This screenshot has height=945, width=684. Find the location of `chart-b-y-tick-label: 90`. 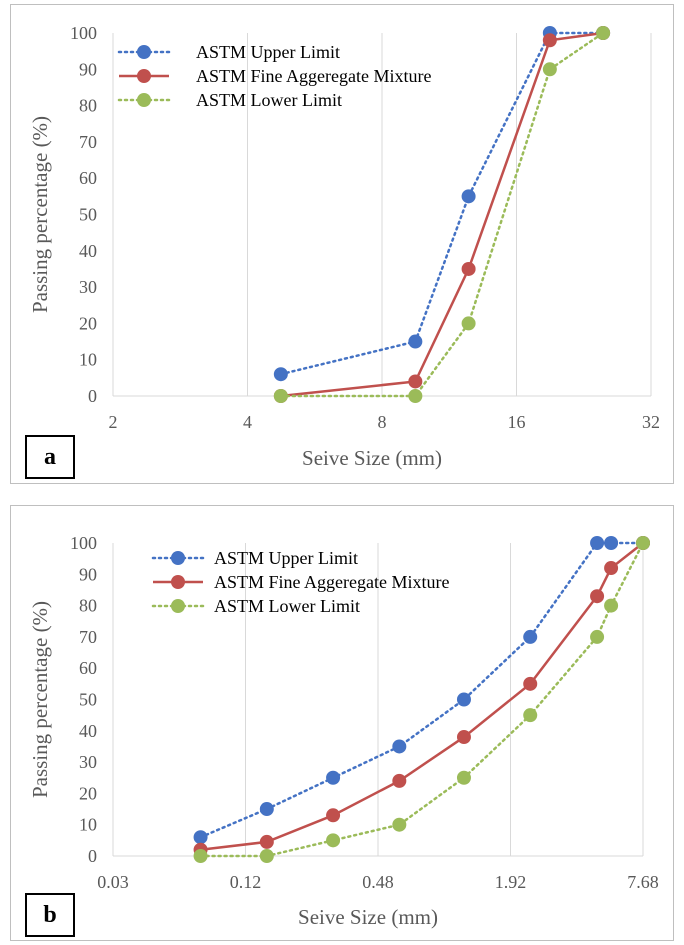

chart-b-y-tick-label: 90 is located at coordinates (88, 574).